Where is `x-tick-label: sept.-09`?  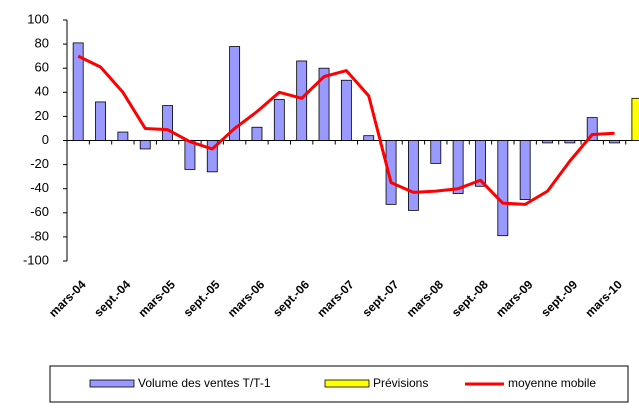
x-tick-label: sept.-09 is located at coordinates (559, 298).